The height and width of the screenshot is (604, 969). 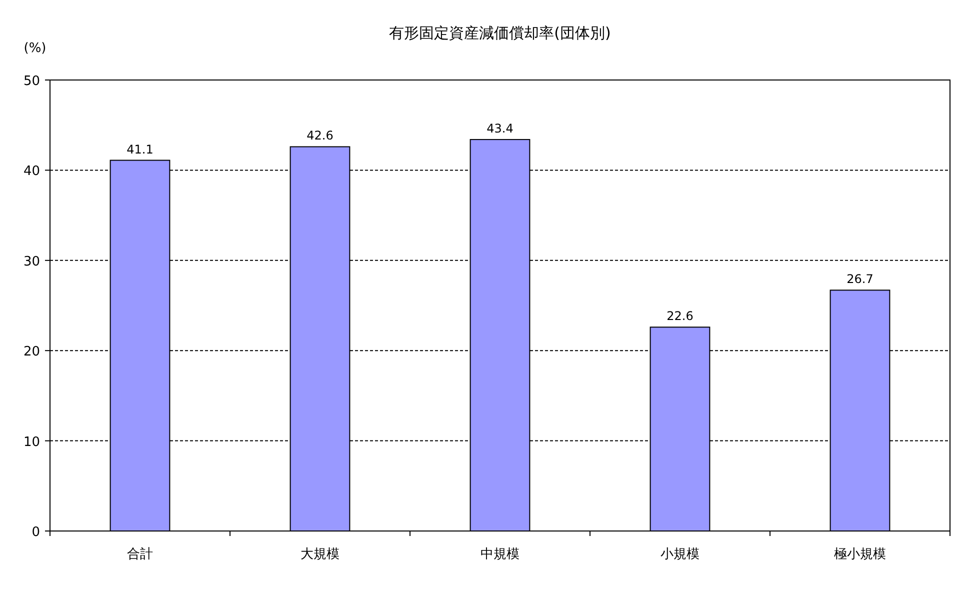 What do you see at coordinates (500, 129) in the screenshot?
I see `data-label: 43.4` at bounding box center [500, 129].